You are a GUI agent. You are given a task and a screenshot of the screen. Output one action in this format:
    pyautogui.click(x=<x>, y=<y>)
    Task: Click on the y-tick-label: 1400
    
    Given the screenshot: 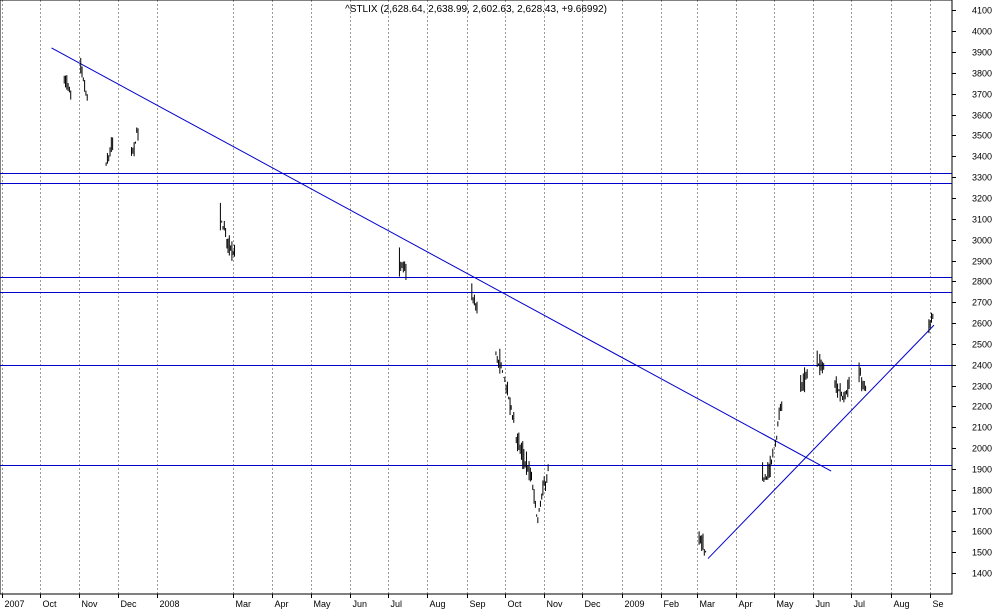 What is the action you would take?
    pyautogui.click(x=982, y=574)
    